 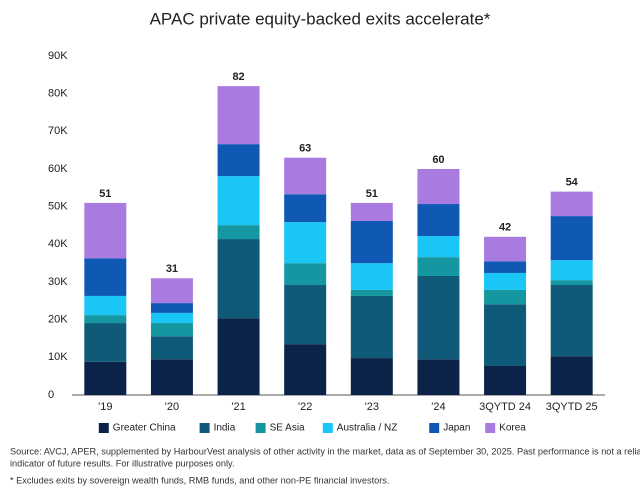 I want to click on x-tick-label: '24, so click(x=438, y=407).